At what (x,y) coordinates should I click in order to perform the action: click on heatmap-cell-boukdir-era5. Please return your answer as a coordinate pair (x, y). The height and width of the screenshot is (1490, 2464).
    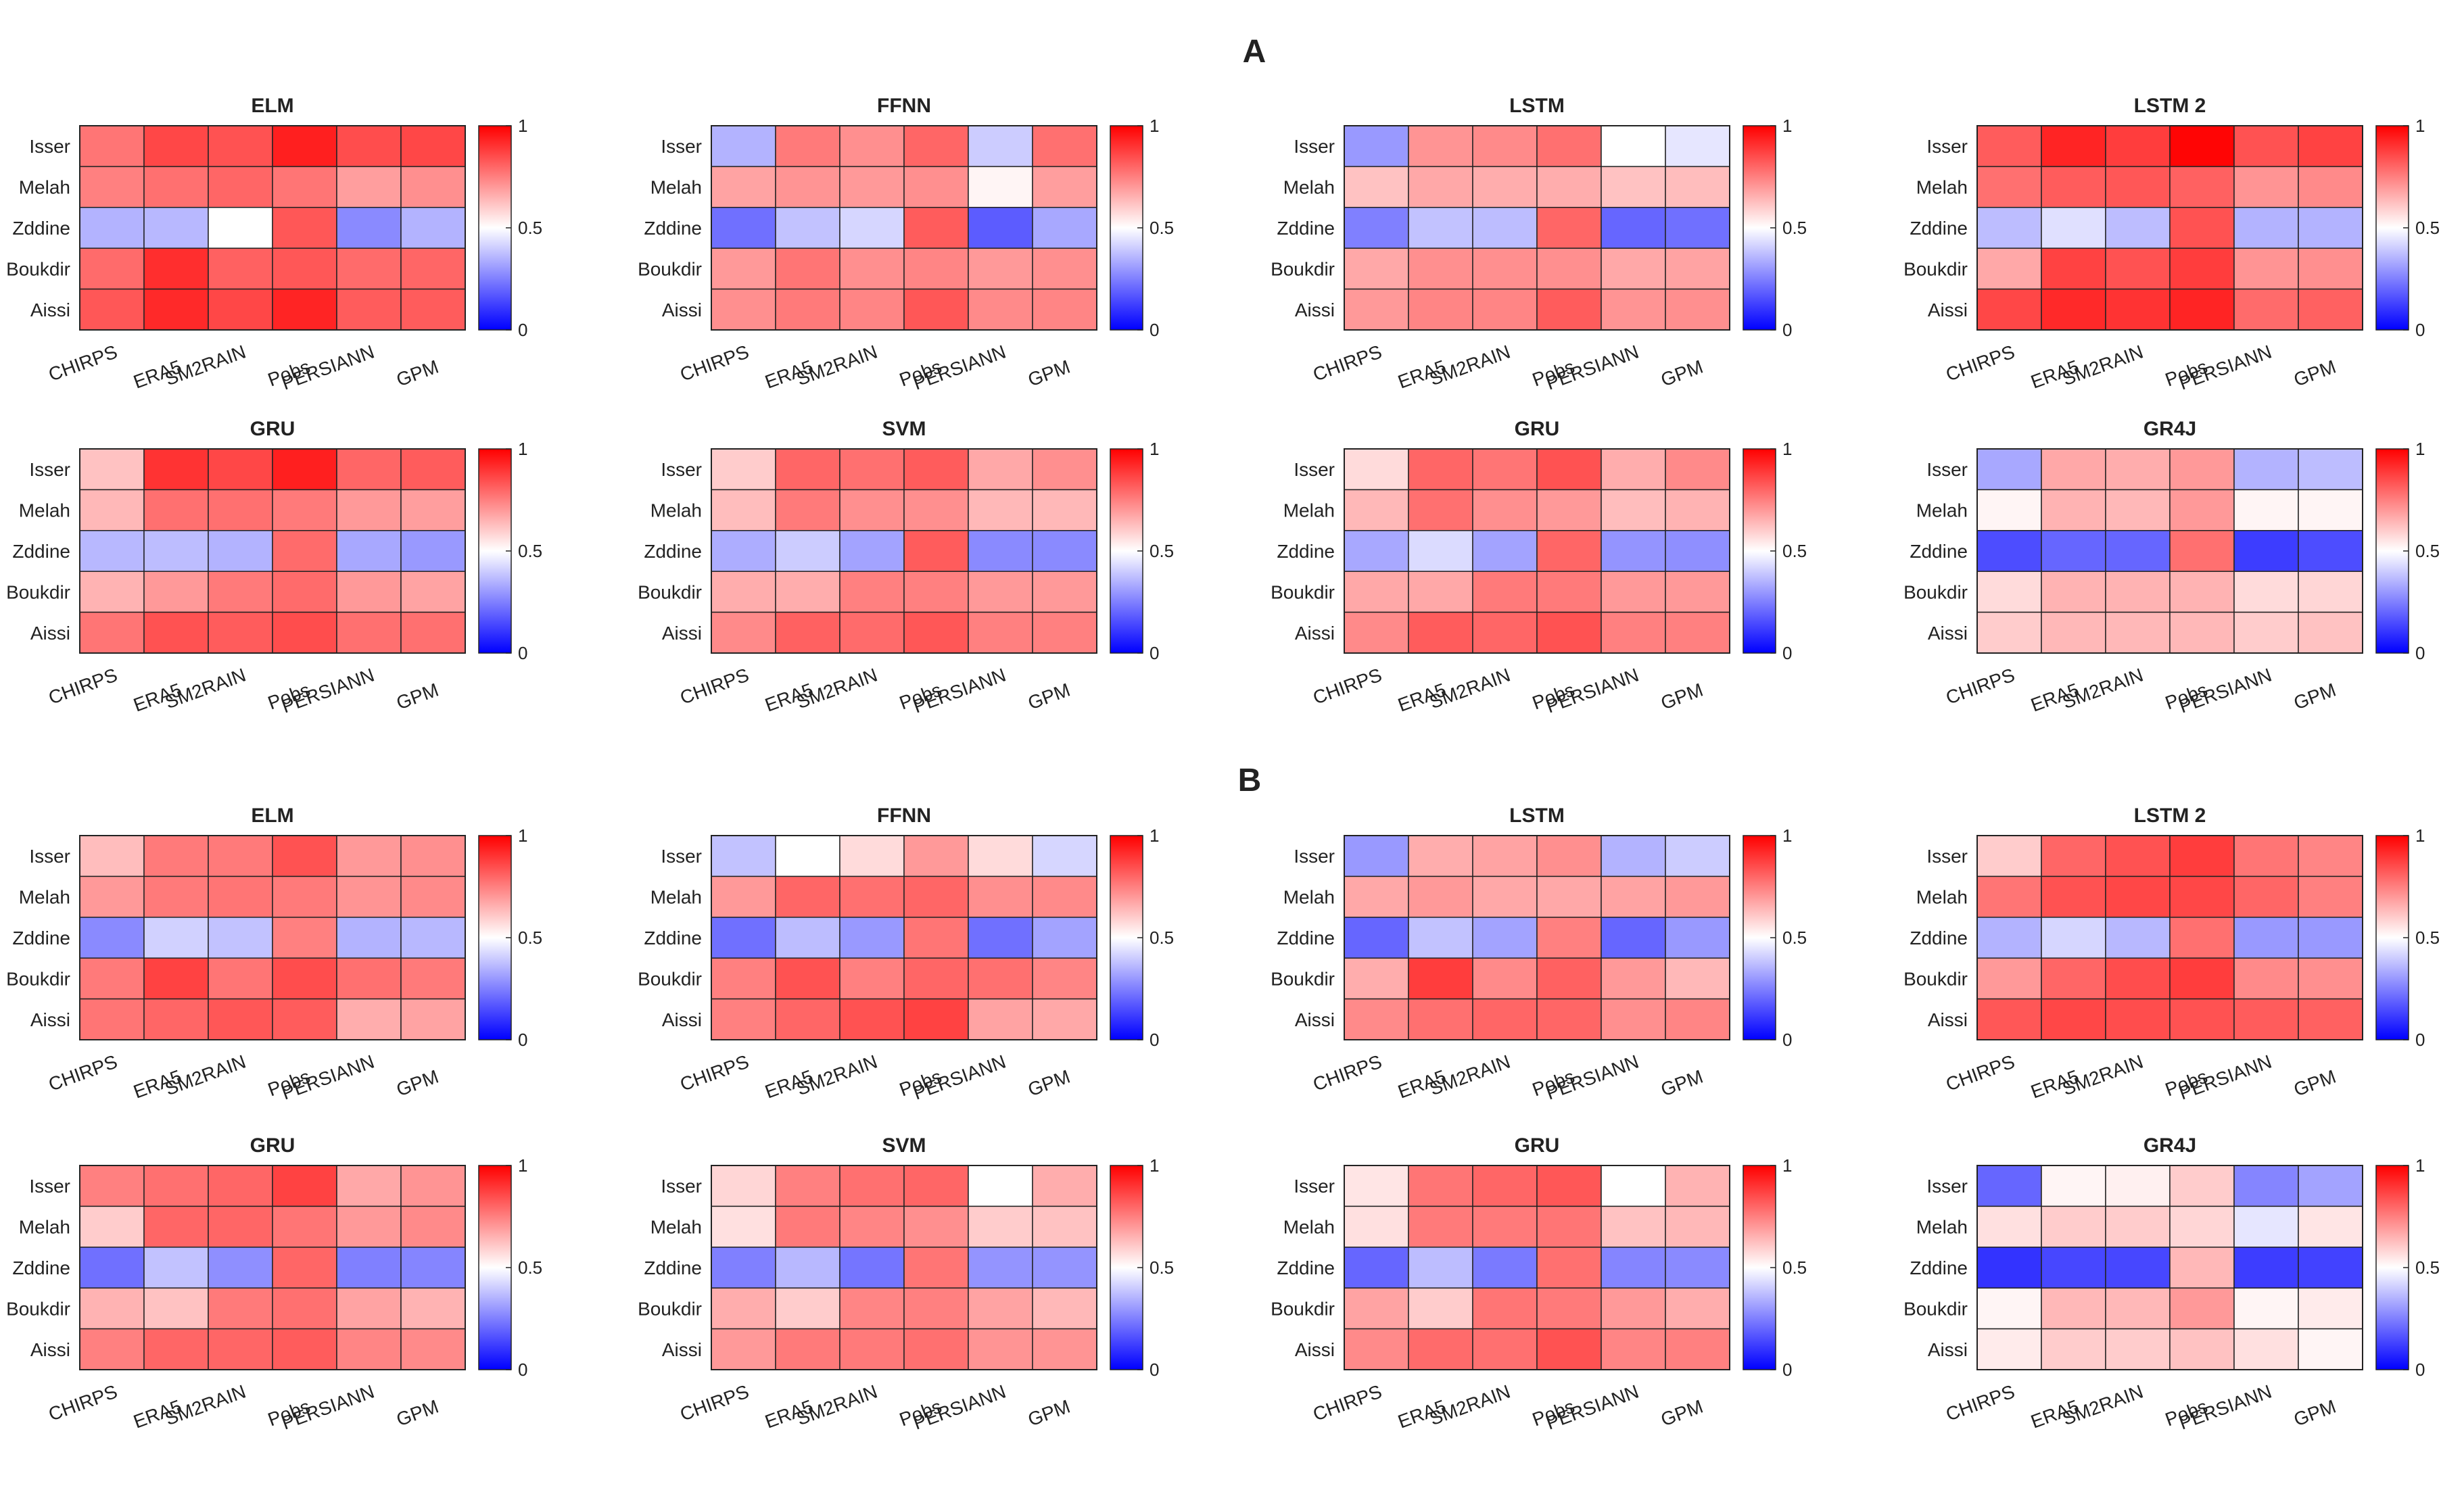
    Looking at the image, I should click on (1441, 269).